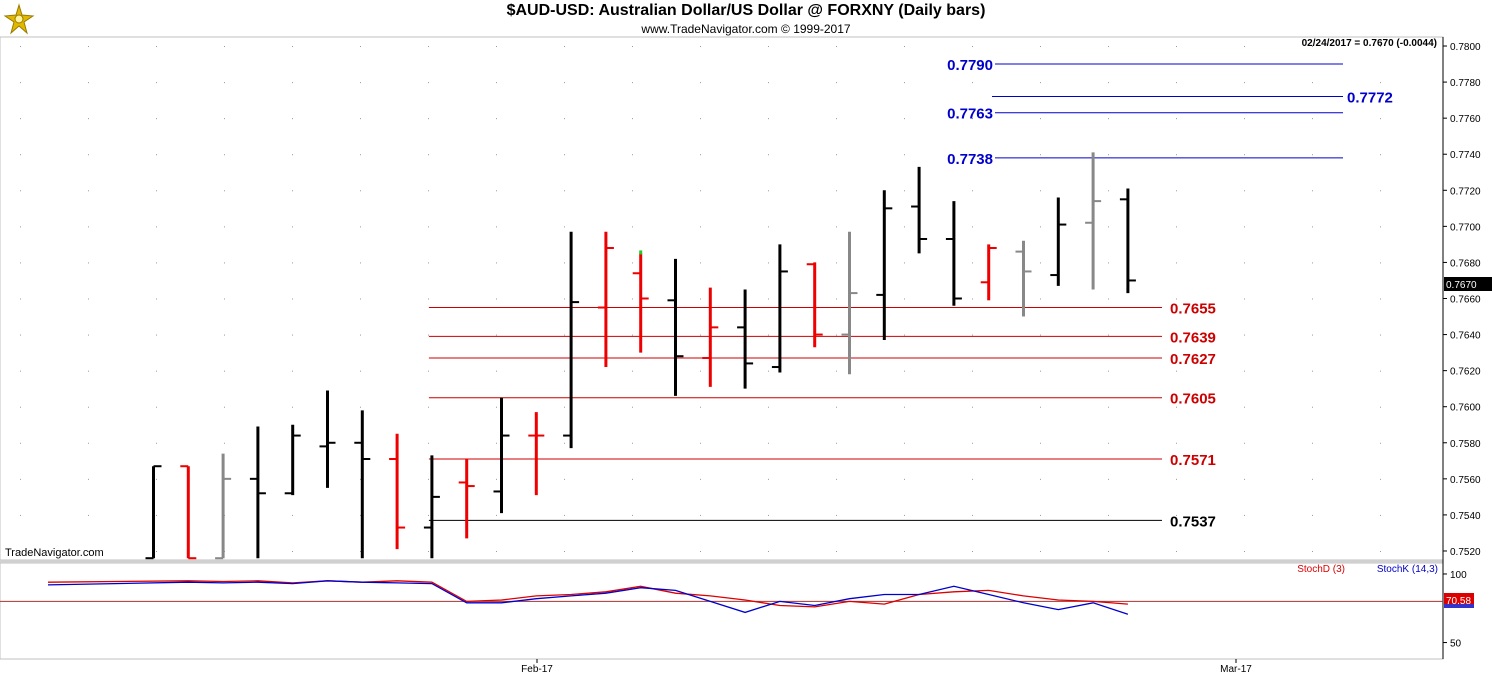 Image resolution: width=1492 pixels, height=677 pixels. Describe the element at coordinates (722, 611) in the screenshot. I see `stochastic-panel` at that location.